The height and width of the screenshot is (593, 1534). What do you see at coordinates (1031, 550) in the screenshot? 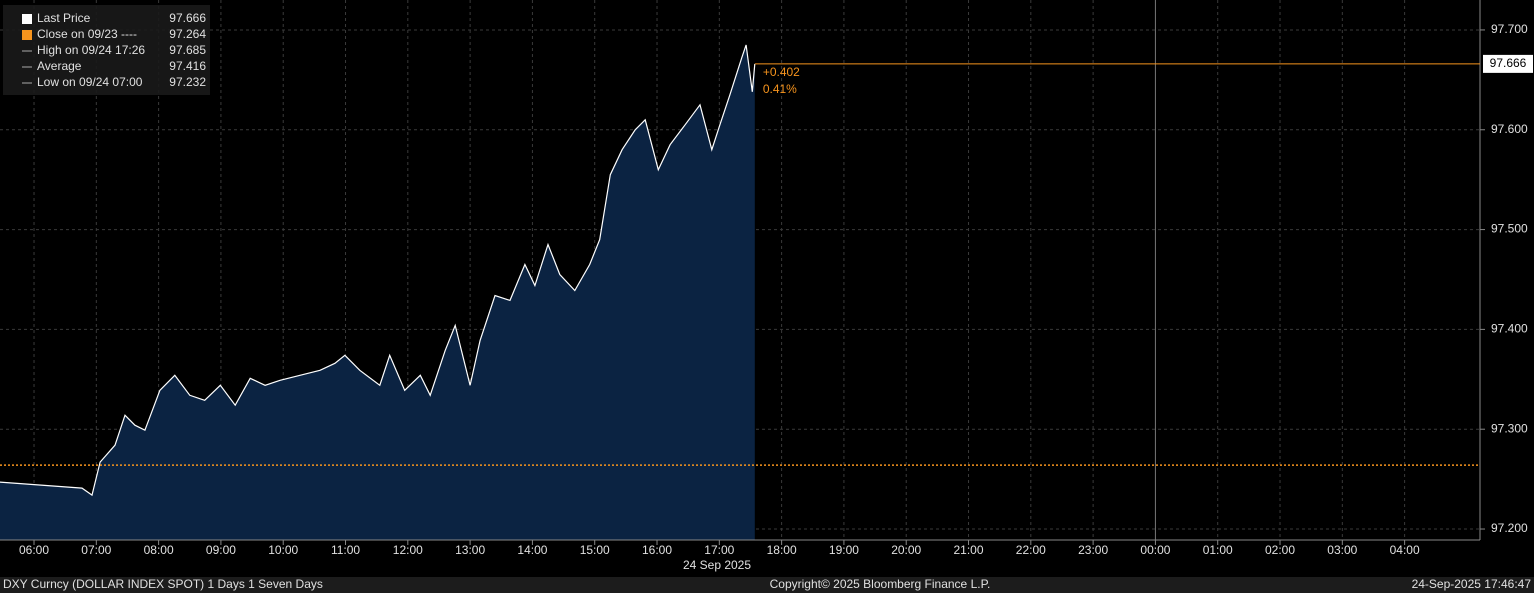
I see `x-tick-label: 22:00` at bounding box center [1031, 550].